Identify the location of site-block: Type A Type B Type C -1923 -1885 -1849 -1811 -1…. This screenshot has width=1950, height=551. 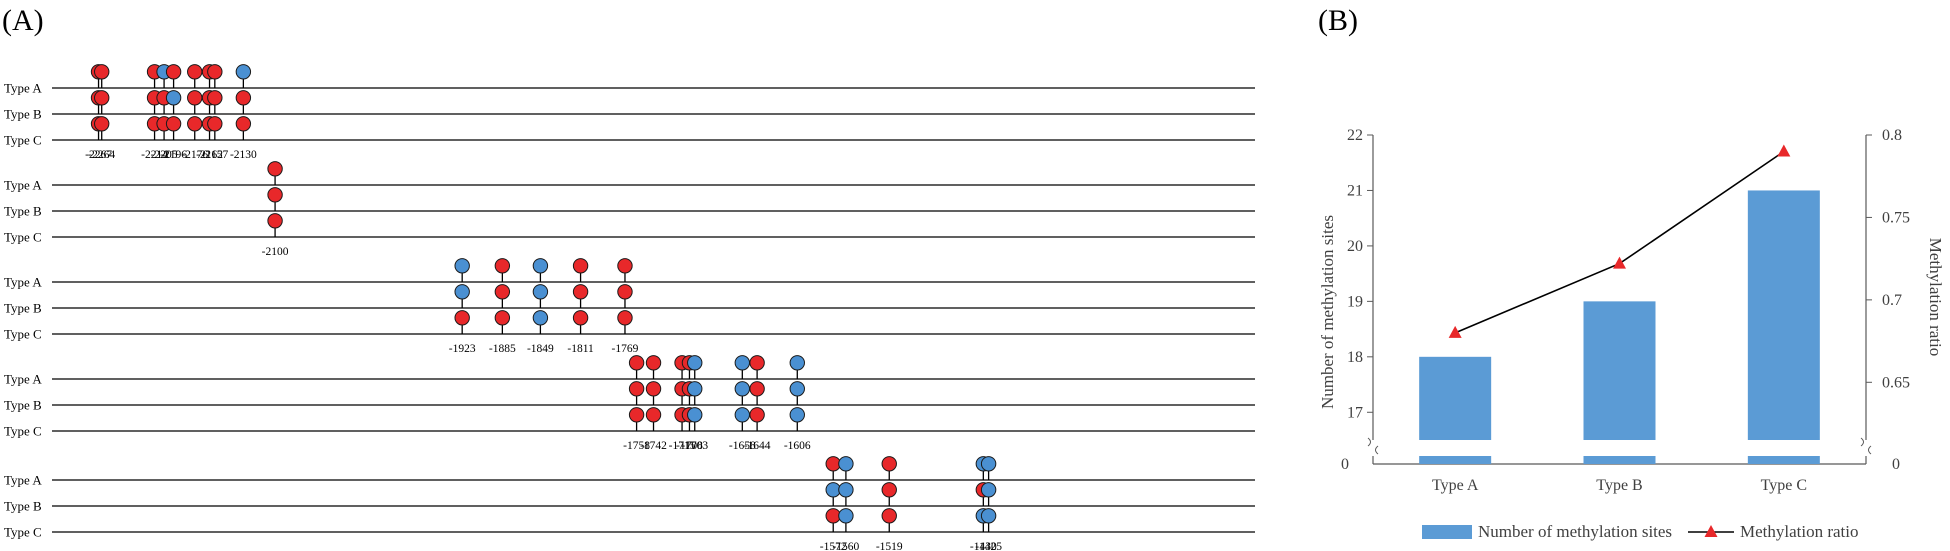
(629, 306).